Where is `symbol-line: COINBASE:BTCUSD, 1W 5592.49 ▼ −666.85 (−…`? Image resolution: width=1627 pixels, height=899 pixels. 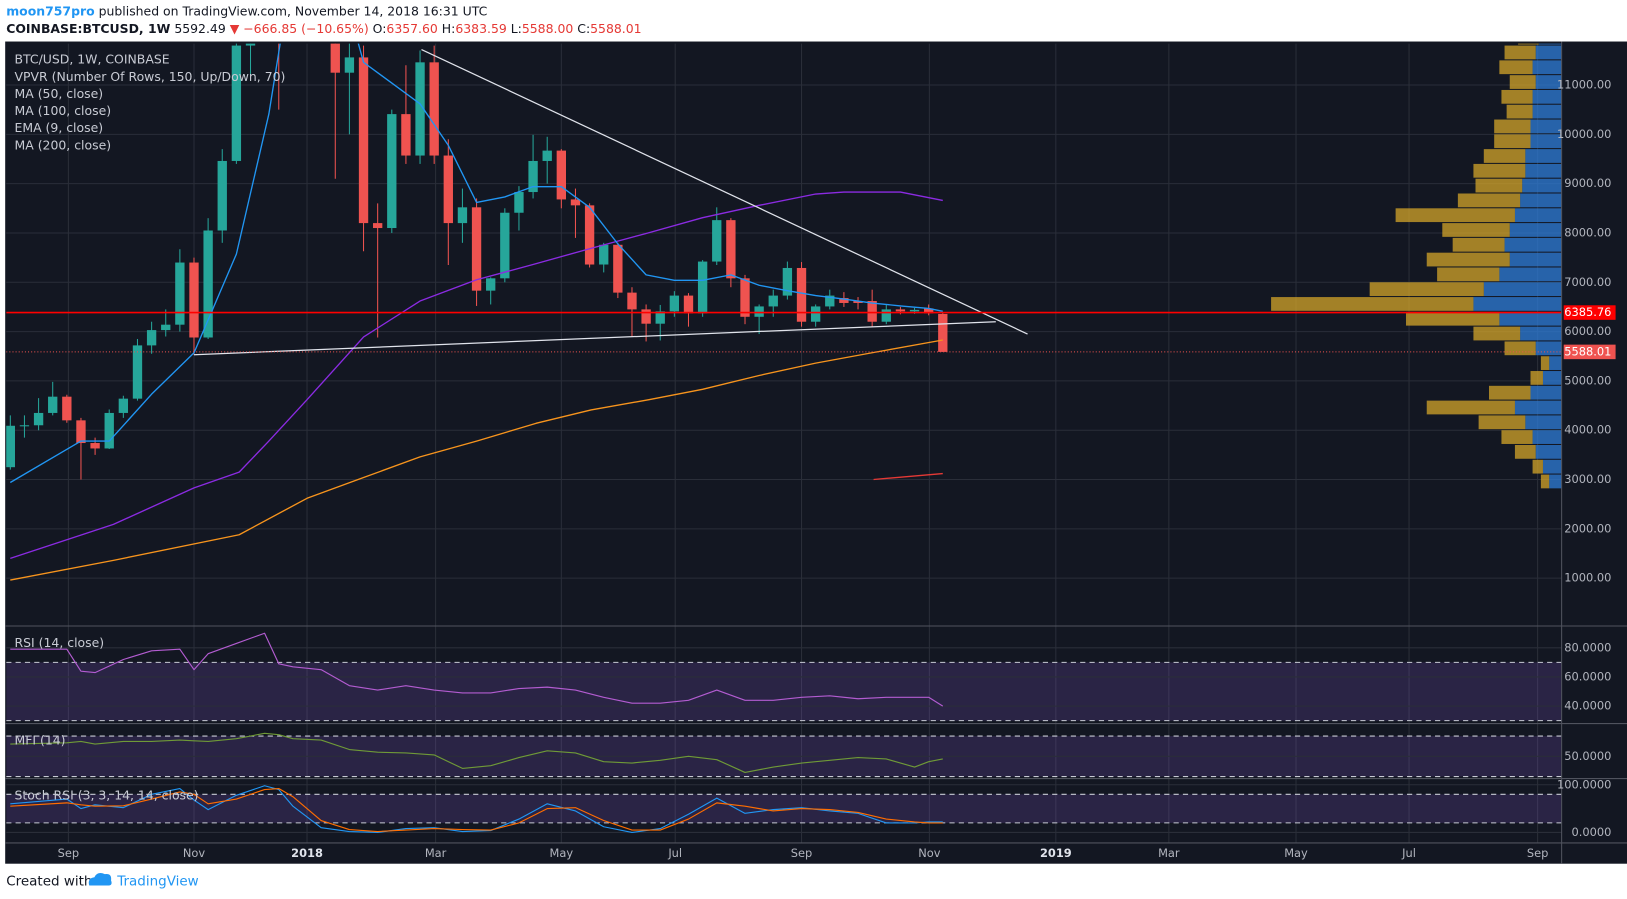
symbol-line: COINBASE:BTCUSD, 1W 5592.49 ▼ −666.85 (−… is located at coordinates (323, 28).